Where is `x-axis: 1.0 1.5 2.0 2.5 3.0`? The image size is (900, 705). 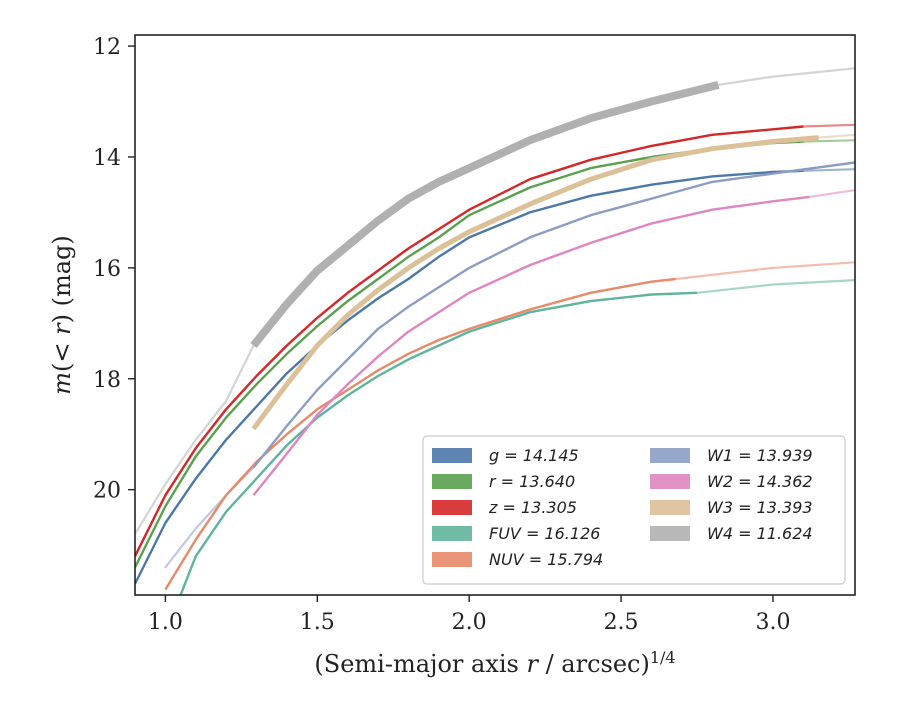
x-axis: 1.0 1.5 2.0 2.5 3.0 is located at coordinates (469, 615).